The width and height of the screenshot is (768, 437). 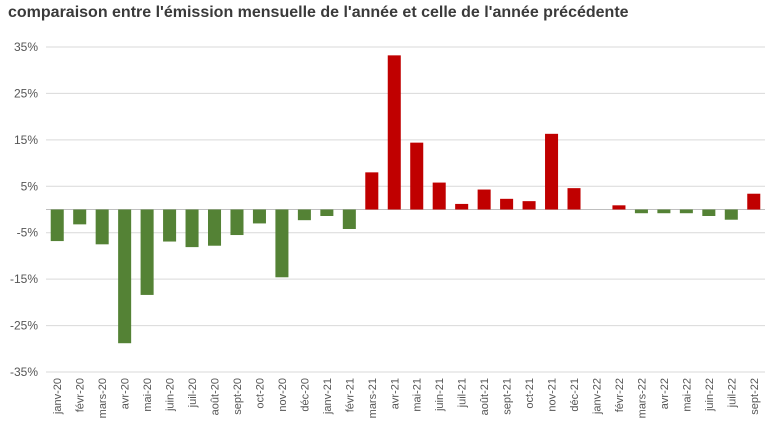 What do you see at coordinates (193, 393) in the screenshot?
I see `x-tick-label: juil-20` at bounding box center [193, 393].